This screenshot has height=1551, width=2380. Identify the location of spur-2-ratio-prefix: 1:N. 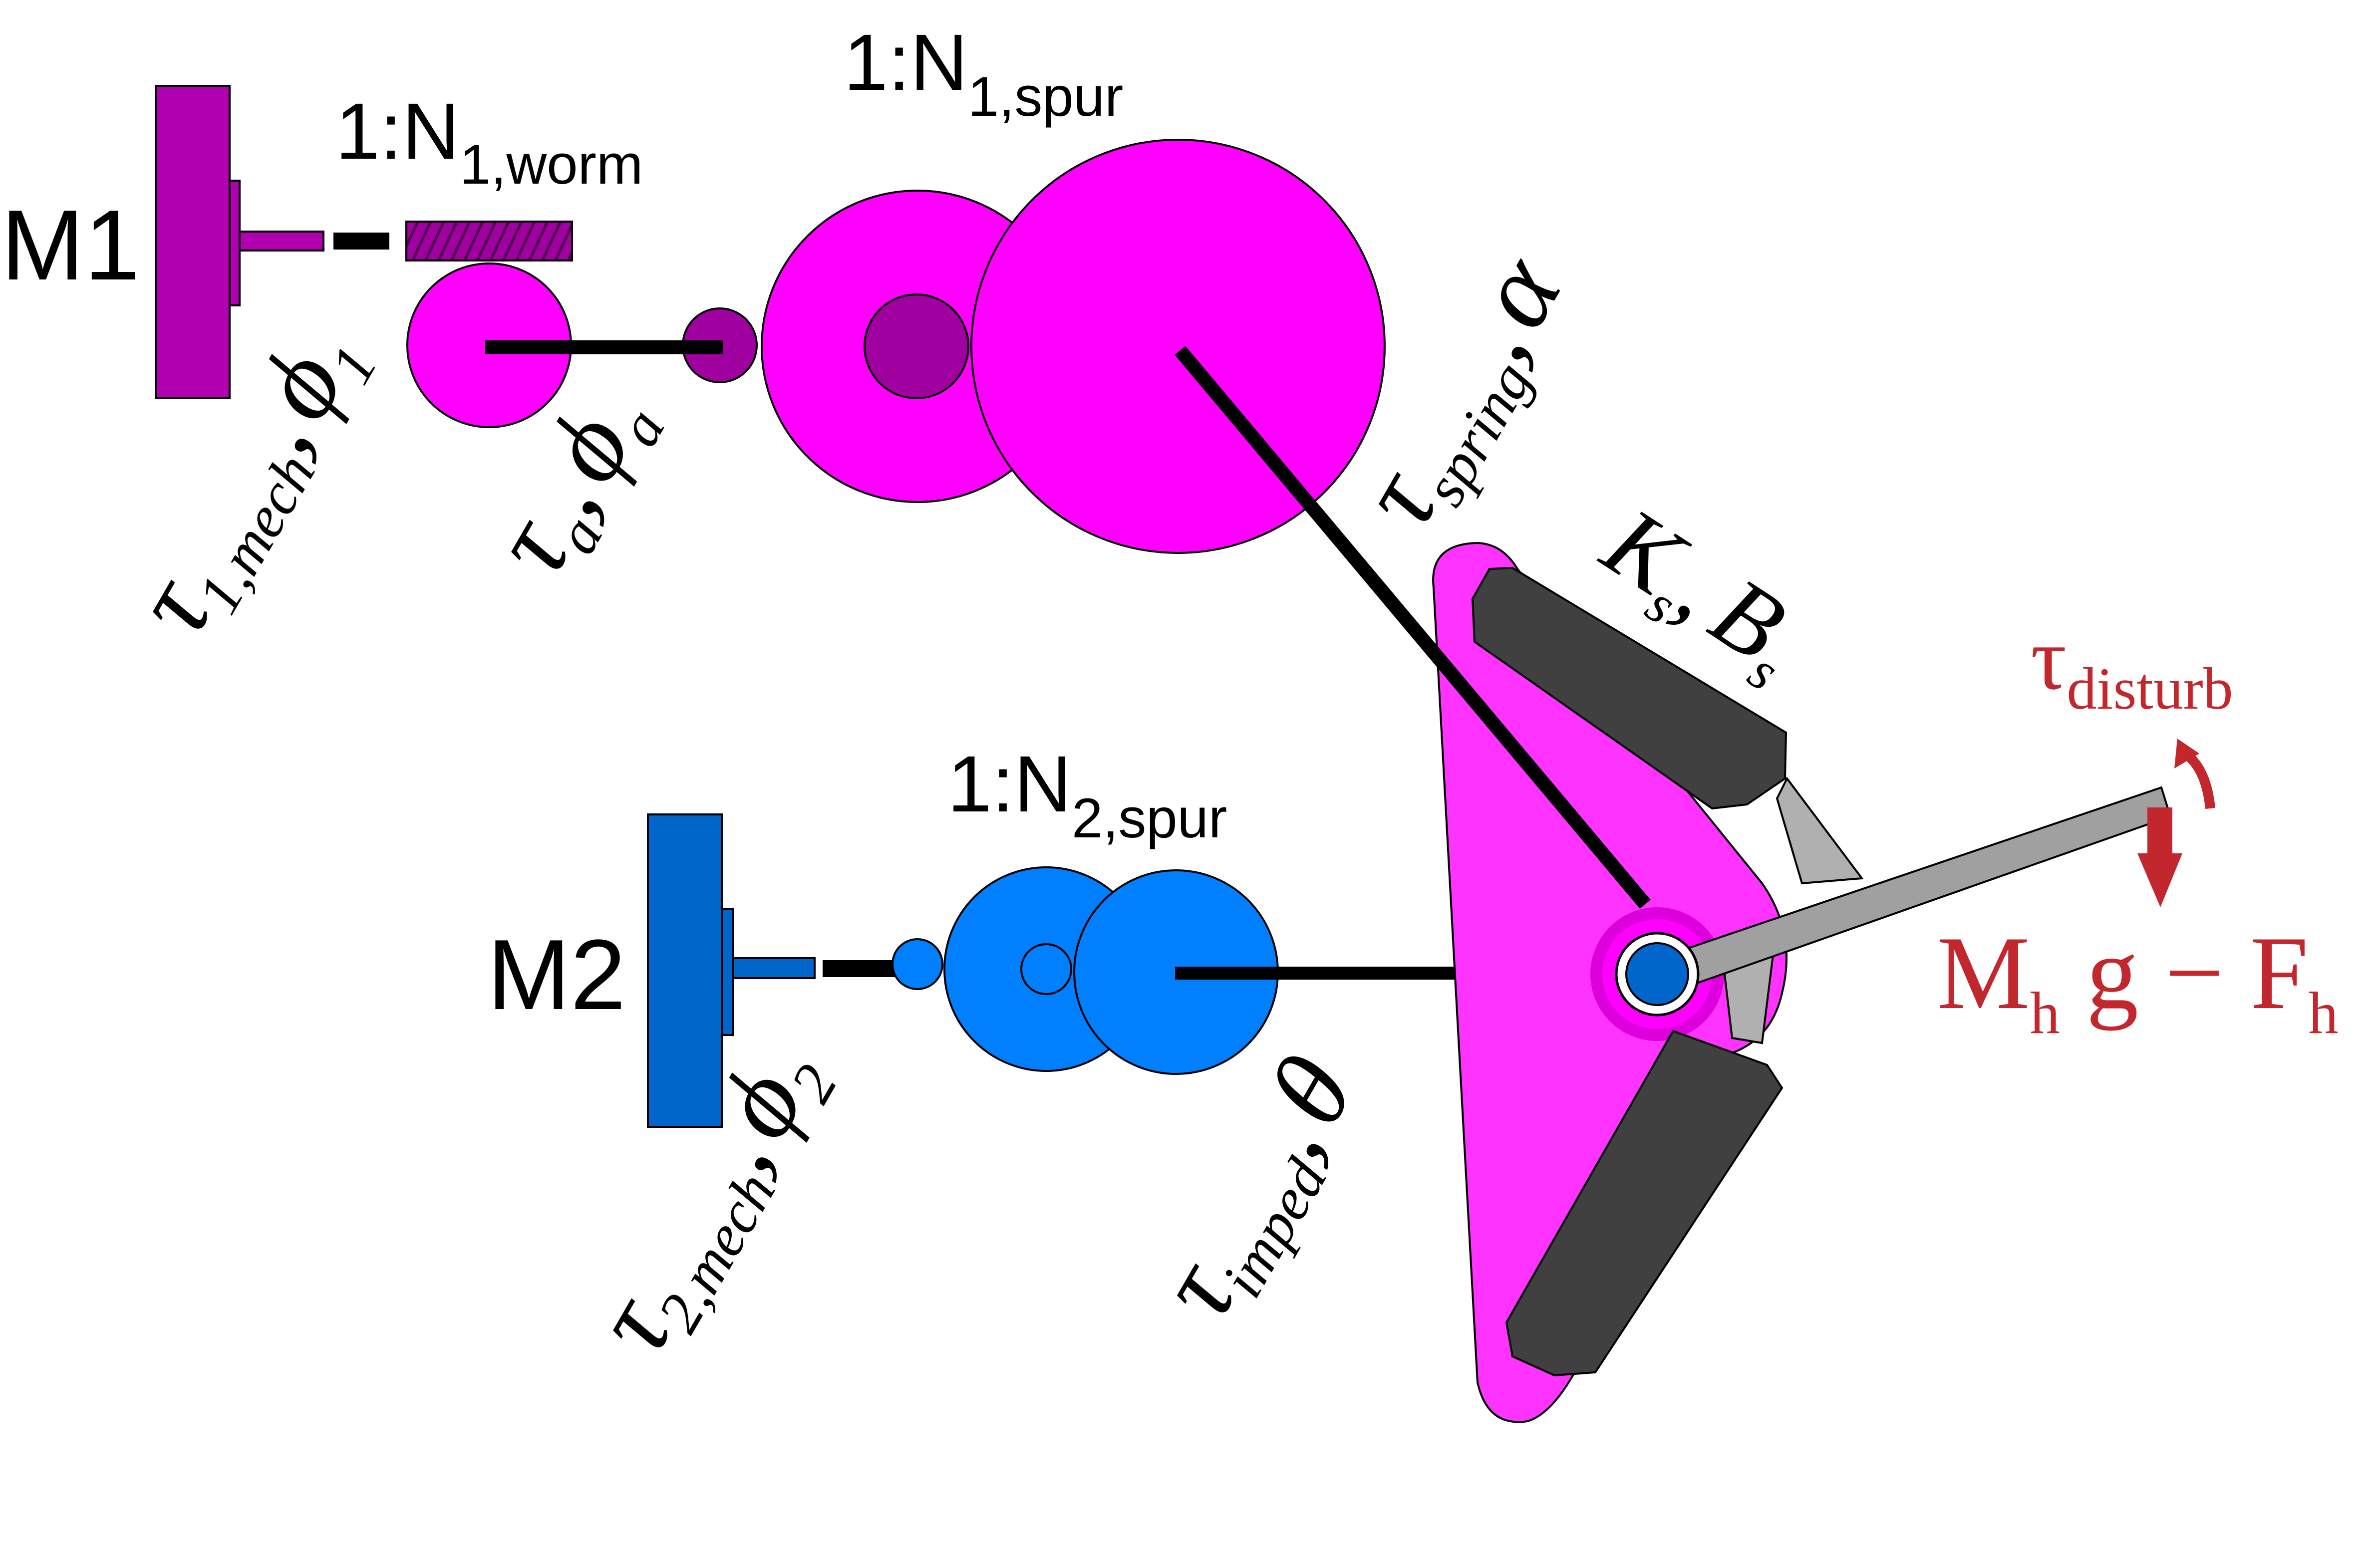
(1009, 783).